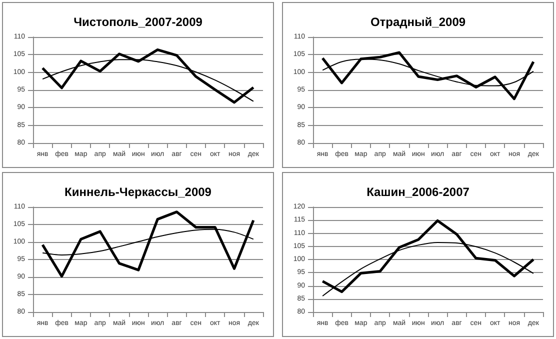 The height and width of the screenshot is (339, 556). I want to click on chart-title: Отрадный_2009, so click(418, 22).